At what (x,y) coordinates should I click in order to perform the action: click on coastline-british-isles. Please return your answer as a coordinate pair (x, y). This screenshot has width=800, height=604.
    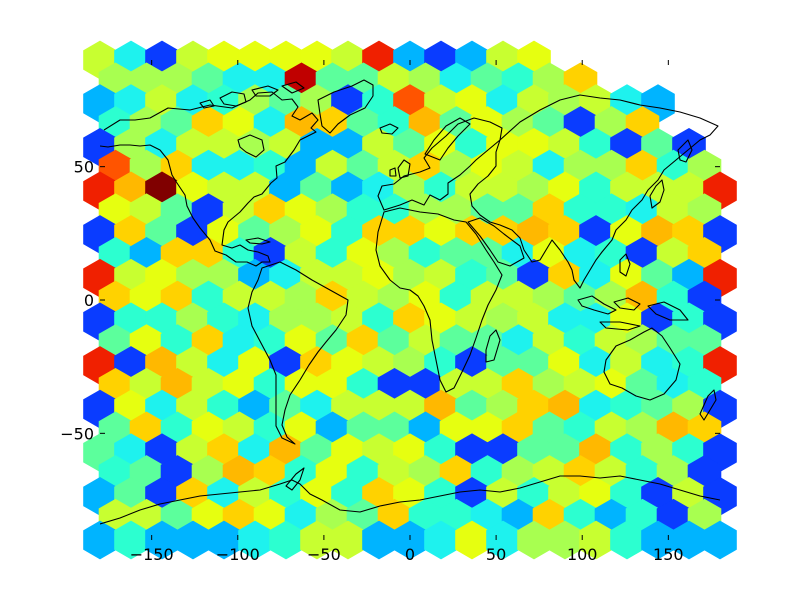
    Looking at the image, I should click on (400, 169).